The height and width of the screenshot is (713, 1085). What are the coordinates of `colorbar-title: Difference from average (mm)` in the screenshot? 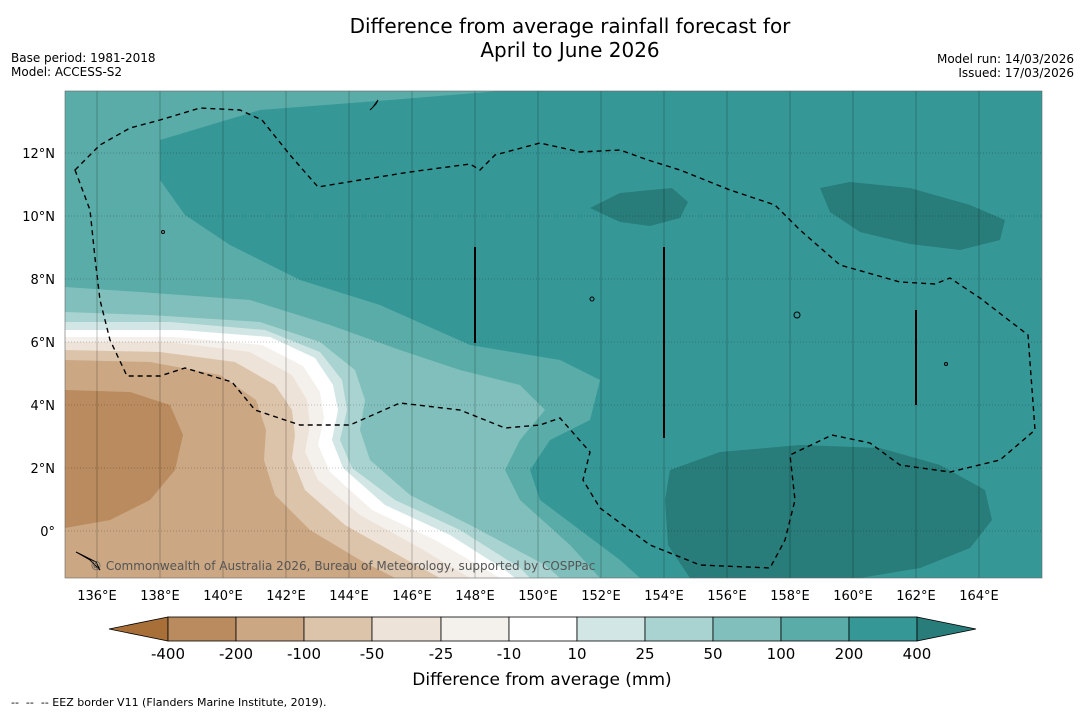 It's located at (541, 680).